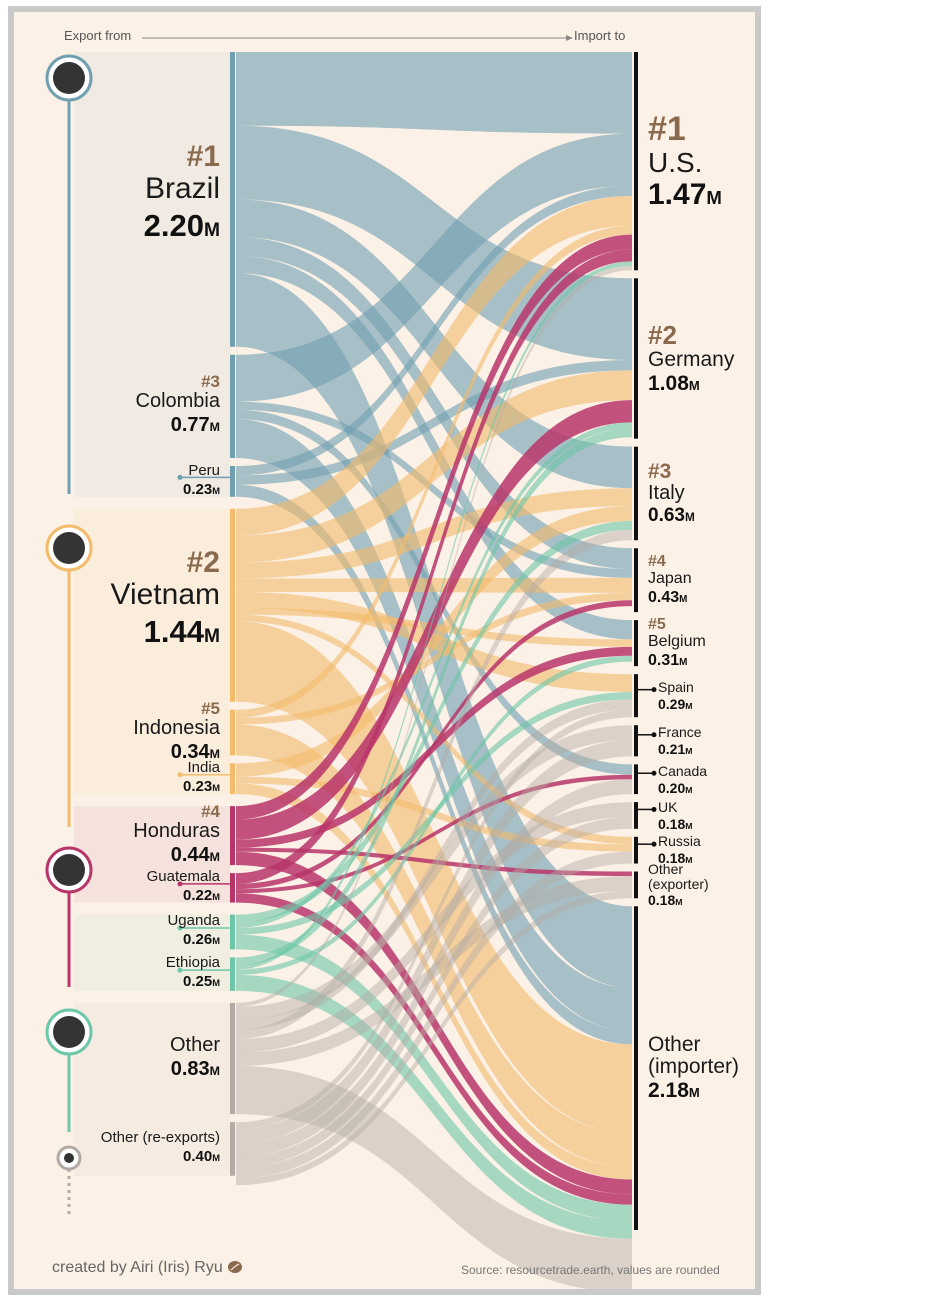 The image size is (930, 1305). Describe the element at coordinates (165, 594) in the screenshot. I see `country-name: Vietnam` at that location.